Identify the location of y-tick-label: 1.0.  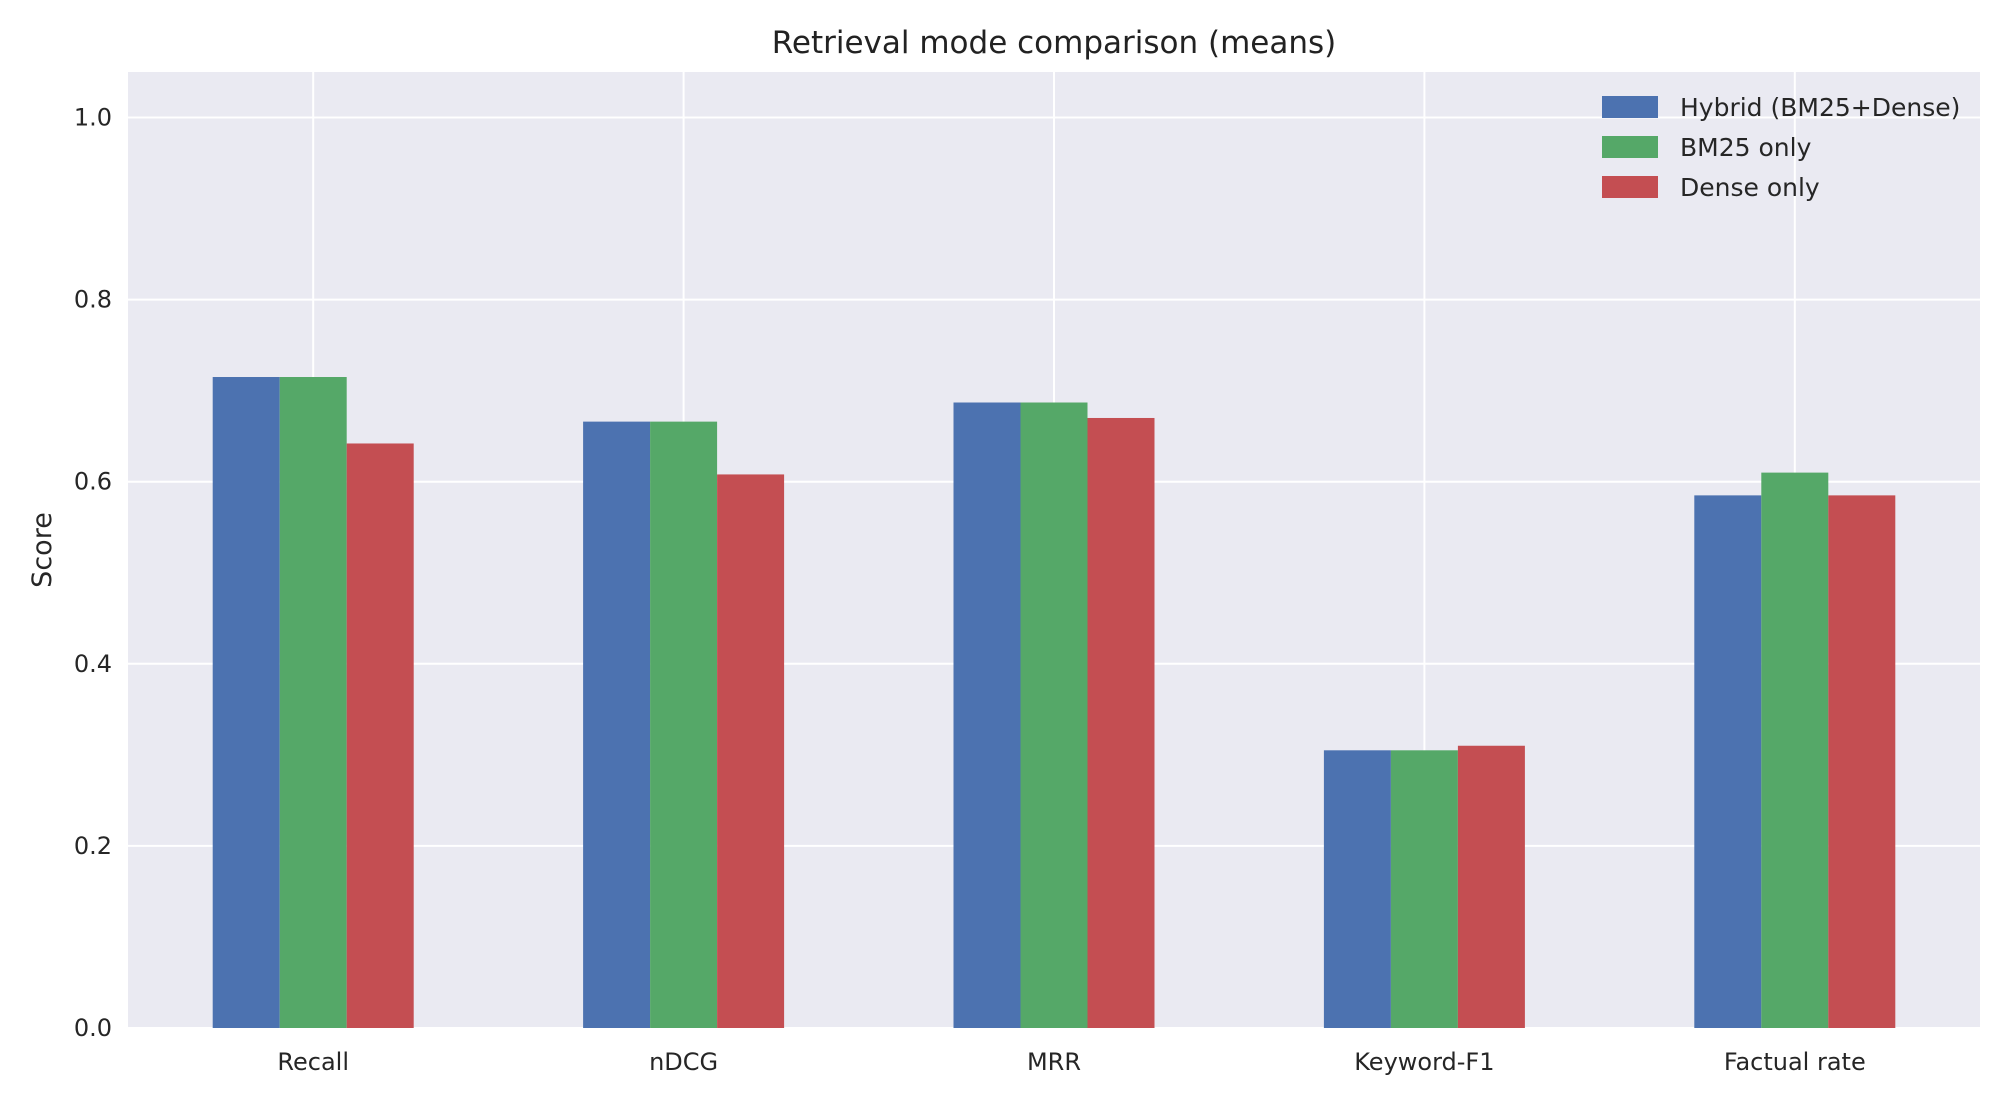
(93, 118).